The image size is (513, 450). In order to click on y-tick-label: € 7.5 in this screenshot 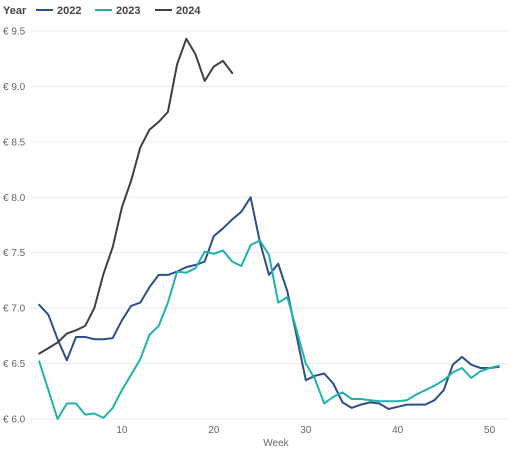, I will do `click(14, 253)`.